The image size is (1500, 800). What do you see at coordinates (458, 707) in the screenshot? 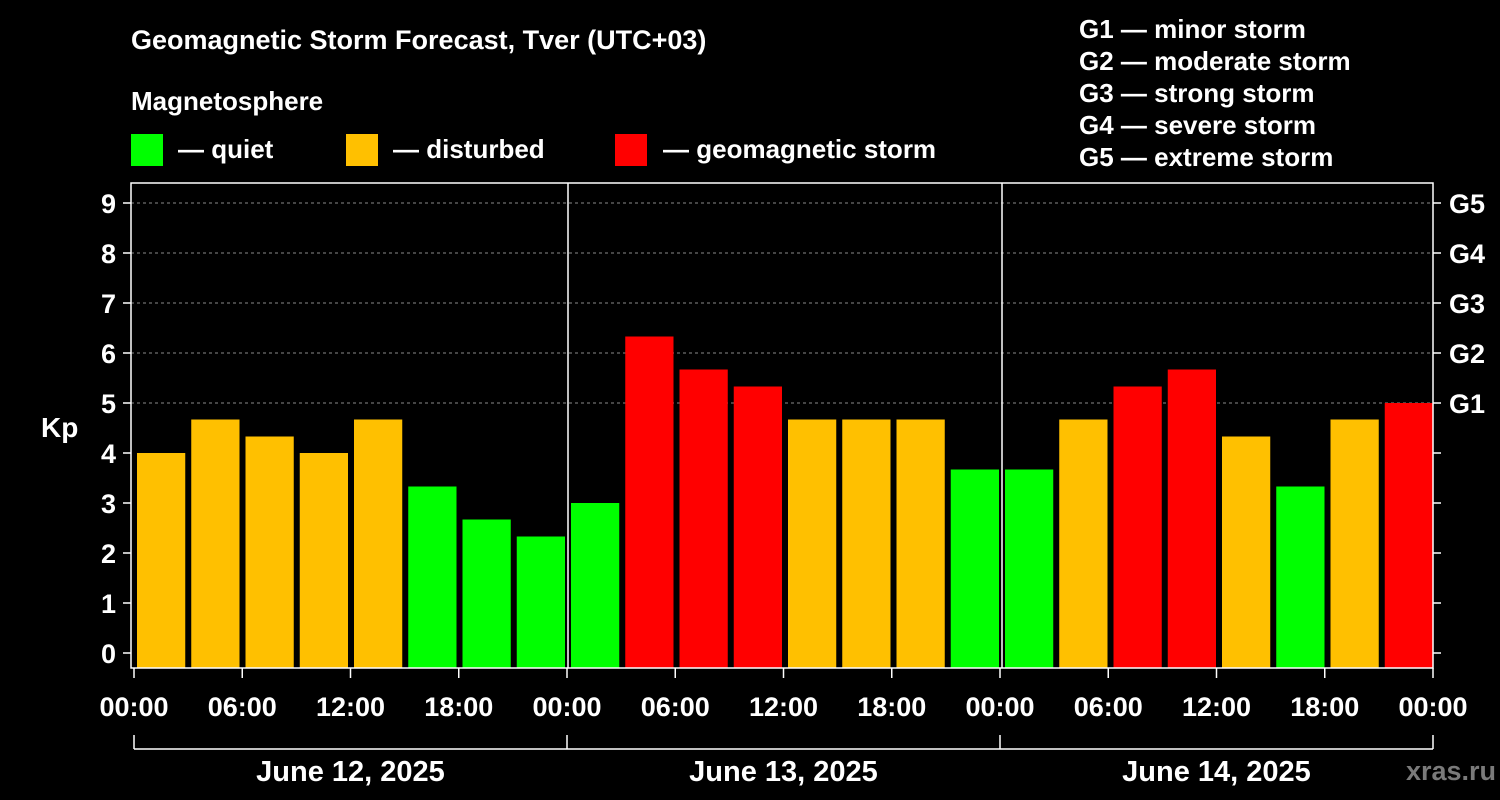
I see `x-tick-label-3: 18:00` at bounding box center [458, 707].